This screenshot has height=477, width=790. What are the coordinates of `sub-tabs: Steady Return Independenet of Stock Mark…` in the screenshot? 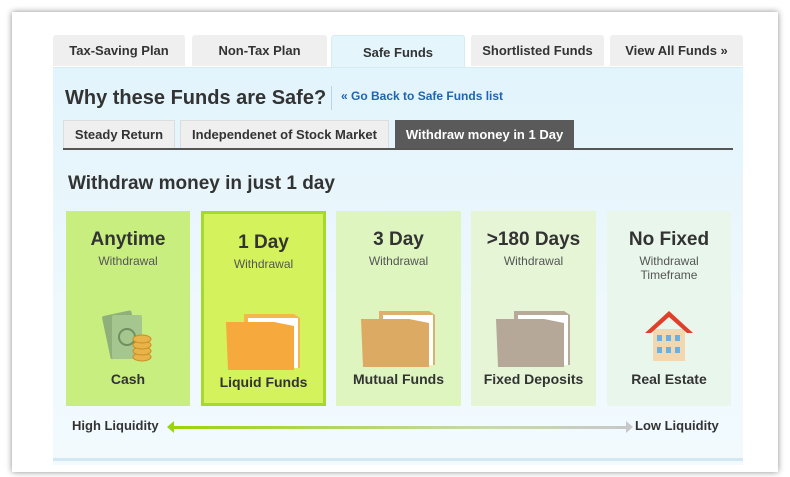 It's located at (398, 135).